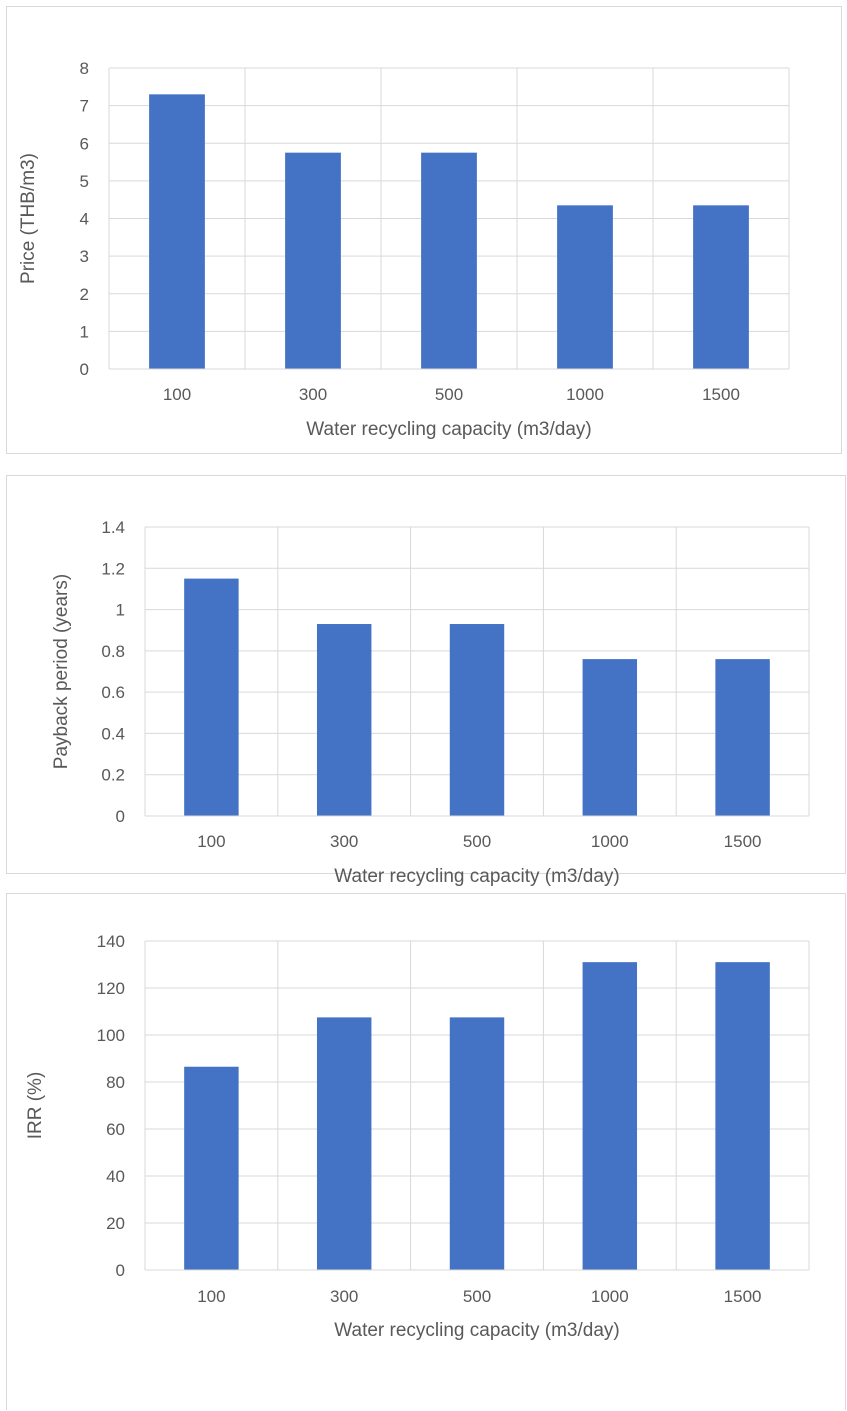 The image size is (847, 1411). I want to click on y-axis-title: IRR (%), so click(35, 1106).